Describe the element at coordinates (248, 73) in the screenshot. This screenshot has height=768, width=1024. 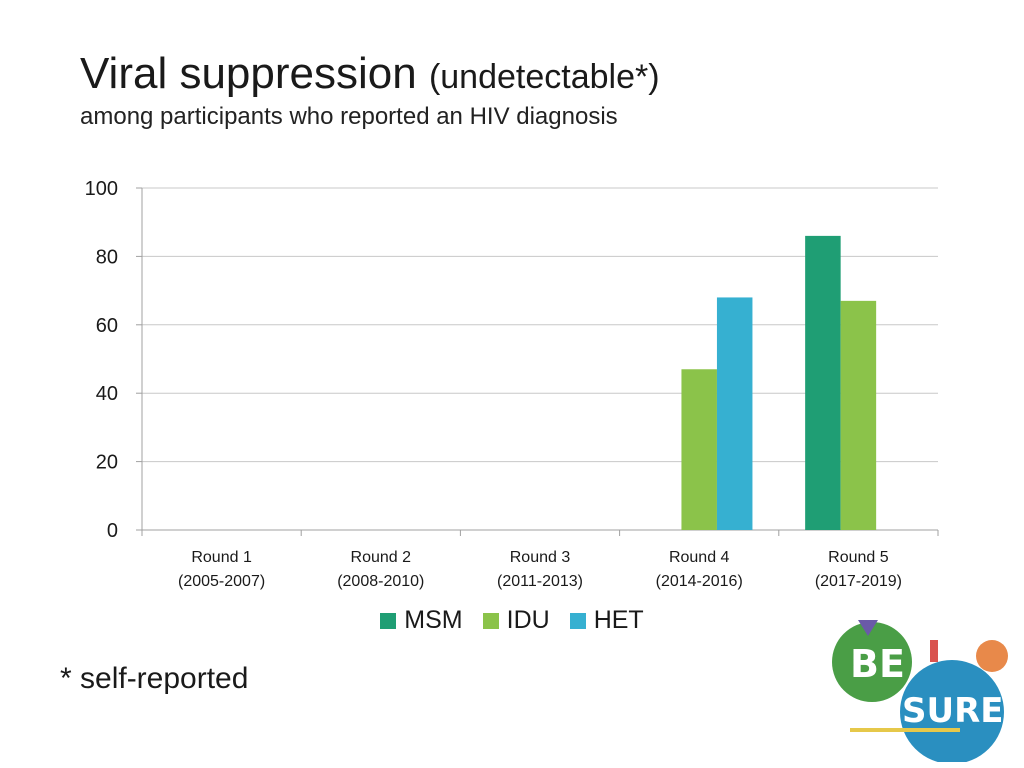
I see `title-main: Viral suppression` at that location.